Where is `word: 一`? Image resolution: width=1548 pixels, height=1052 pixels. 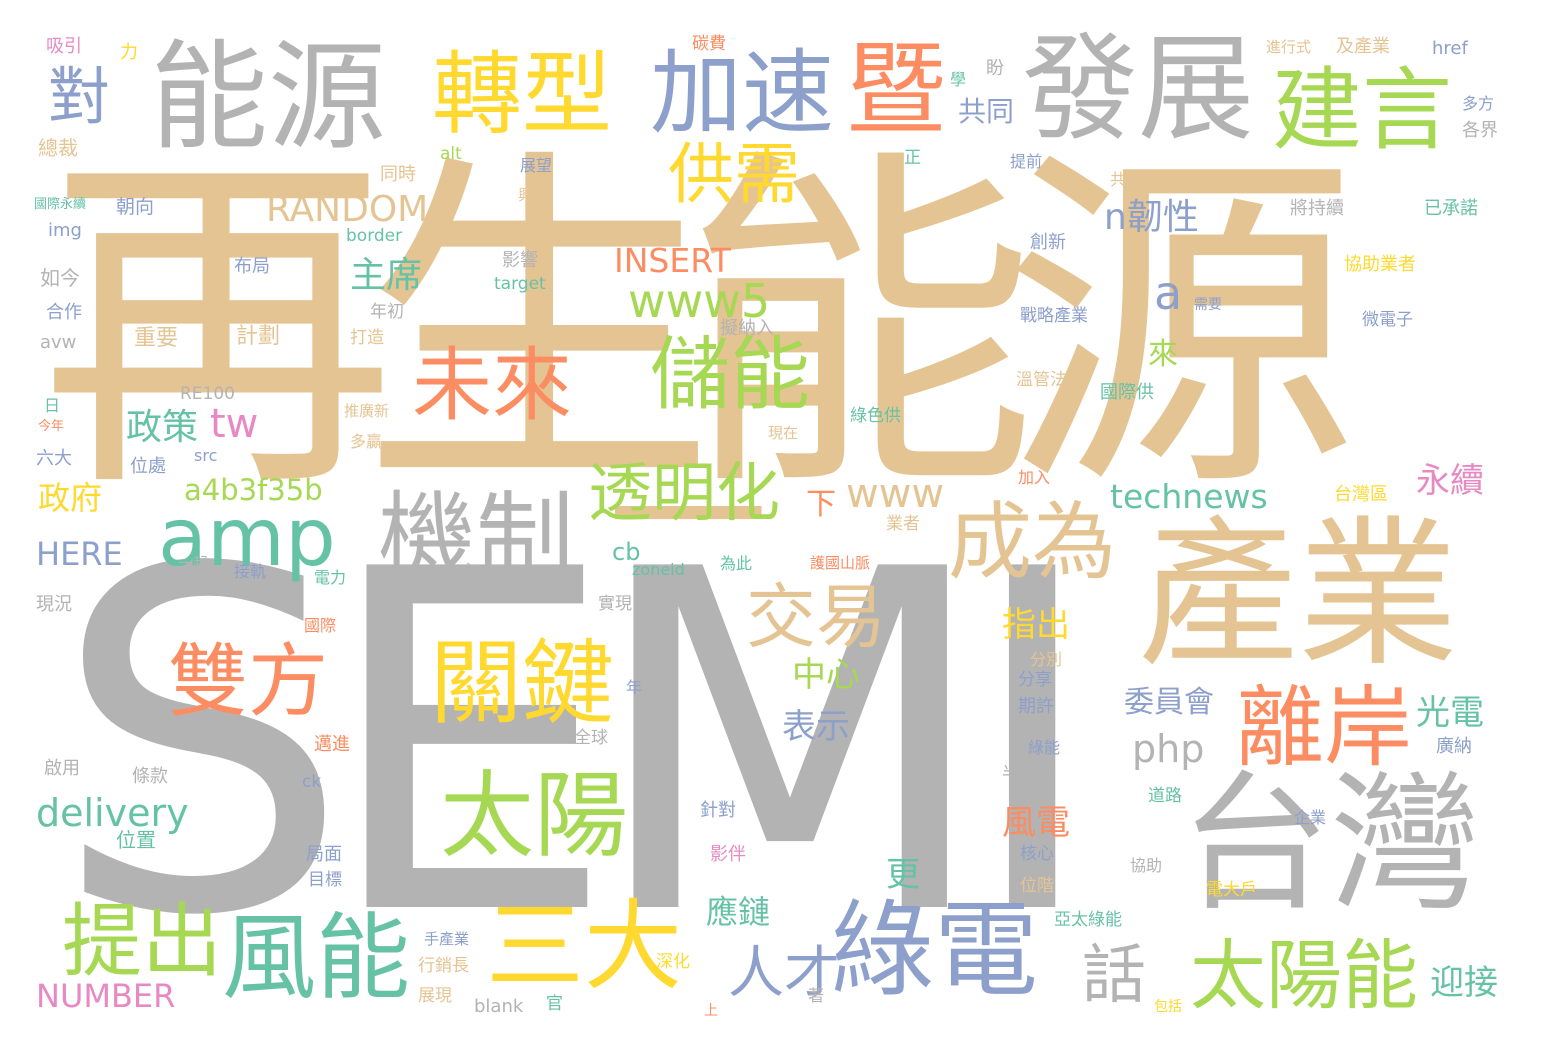
word: 一 is located at coordinates (688, 519).